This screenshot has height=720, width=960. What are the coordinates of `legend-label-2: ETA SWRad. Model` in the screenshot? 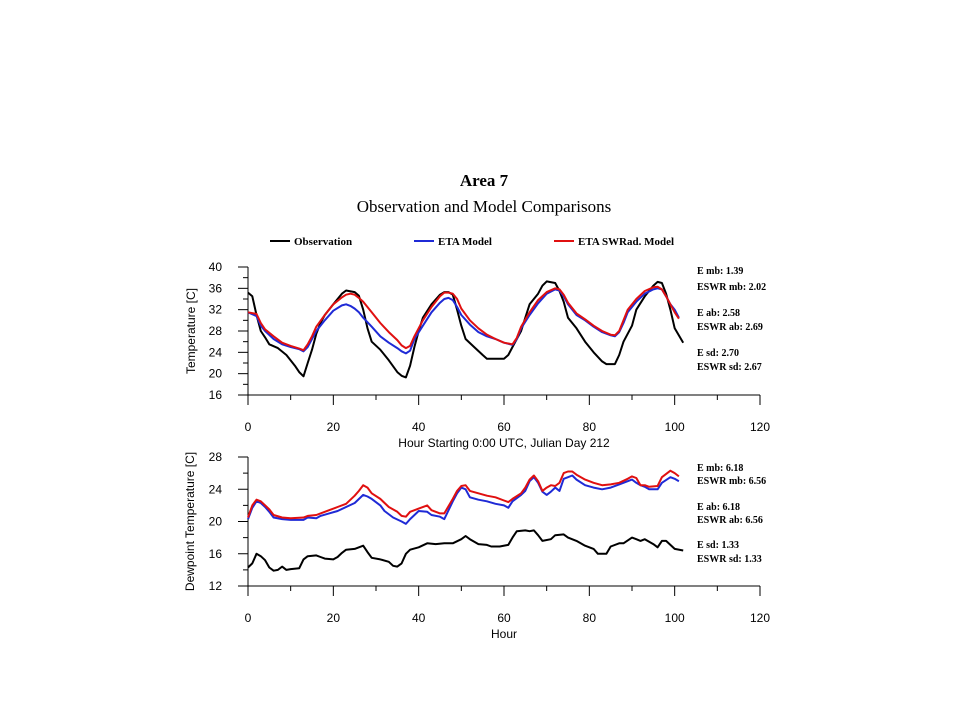 It's located at (626, 242).